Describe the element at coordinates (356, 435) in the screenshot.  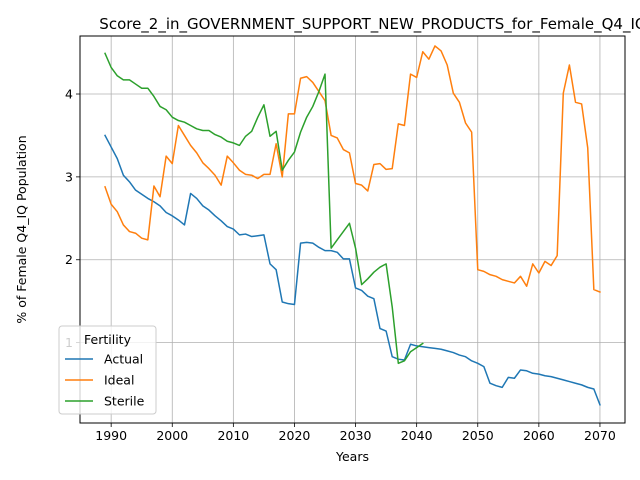
I see `x-tick-label: 2030` at that location.